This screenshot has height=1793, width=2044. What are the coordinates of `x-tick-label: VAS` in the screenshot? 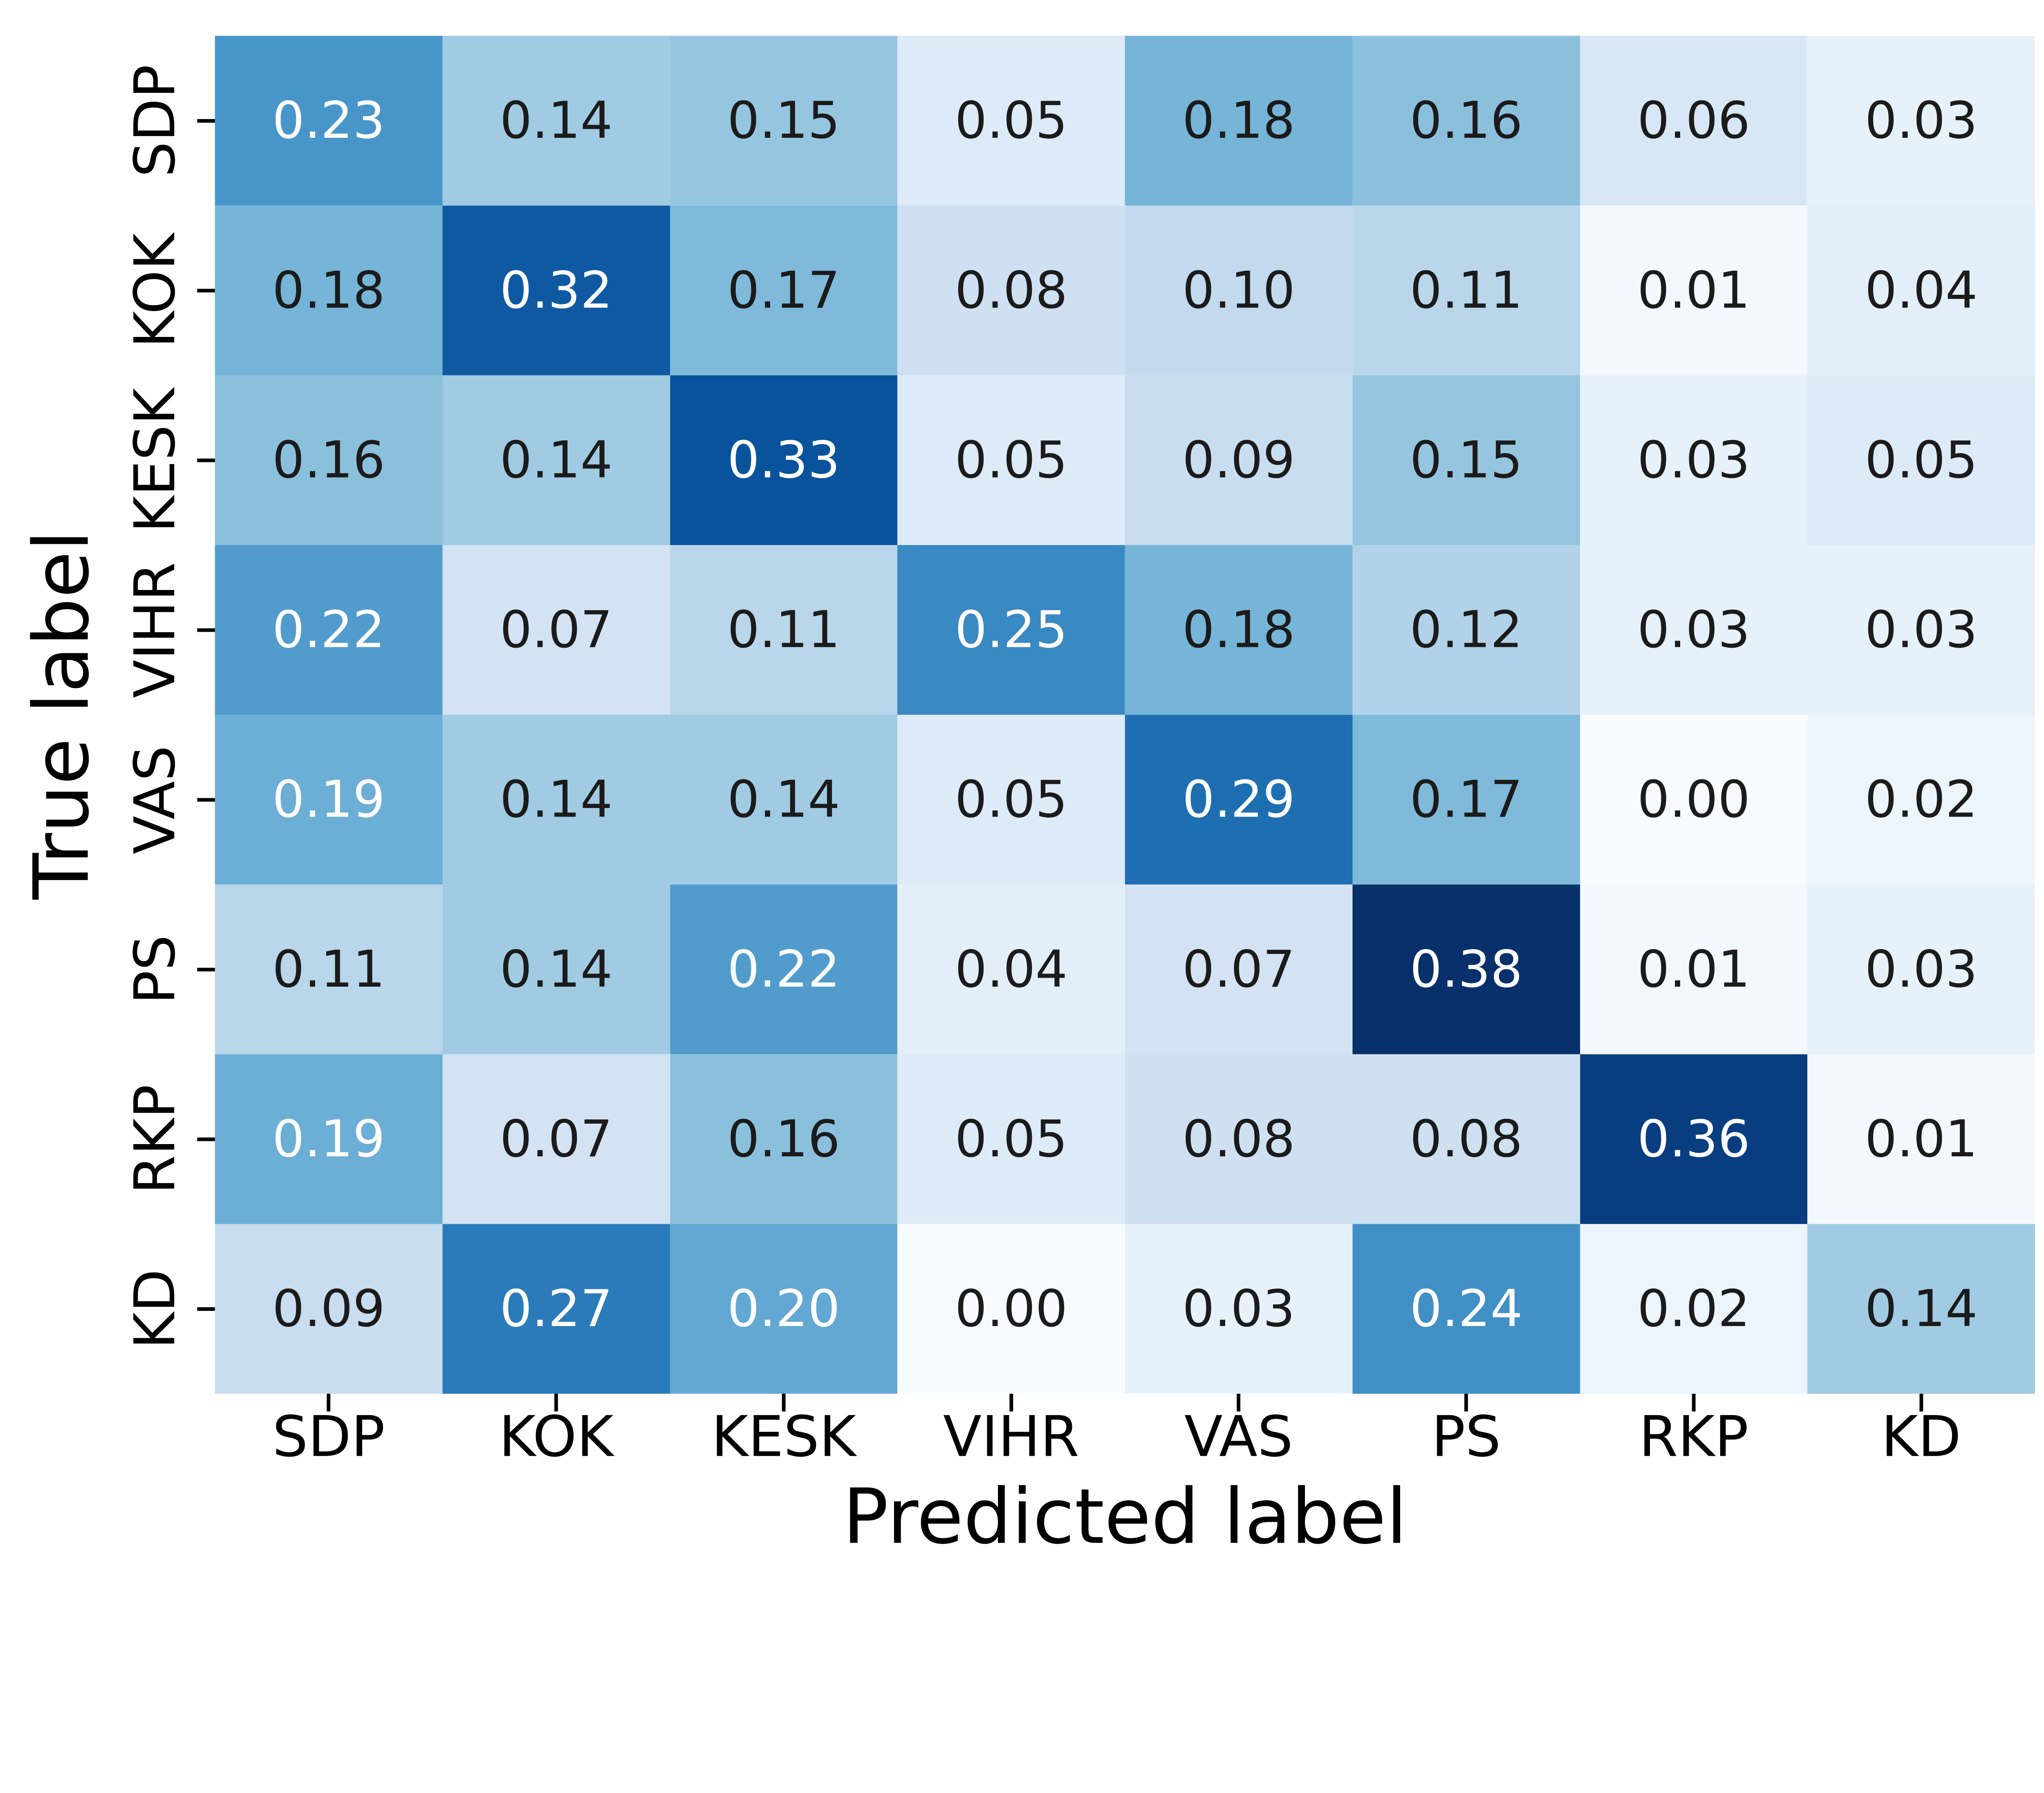 It's located at (1239, 1437).